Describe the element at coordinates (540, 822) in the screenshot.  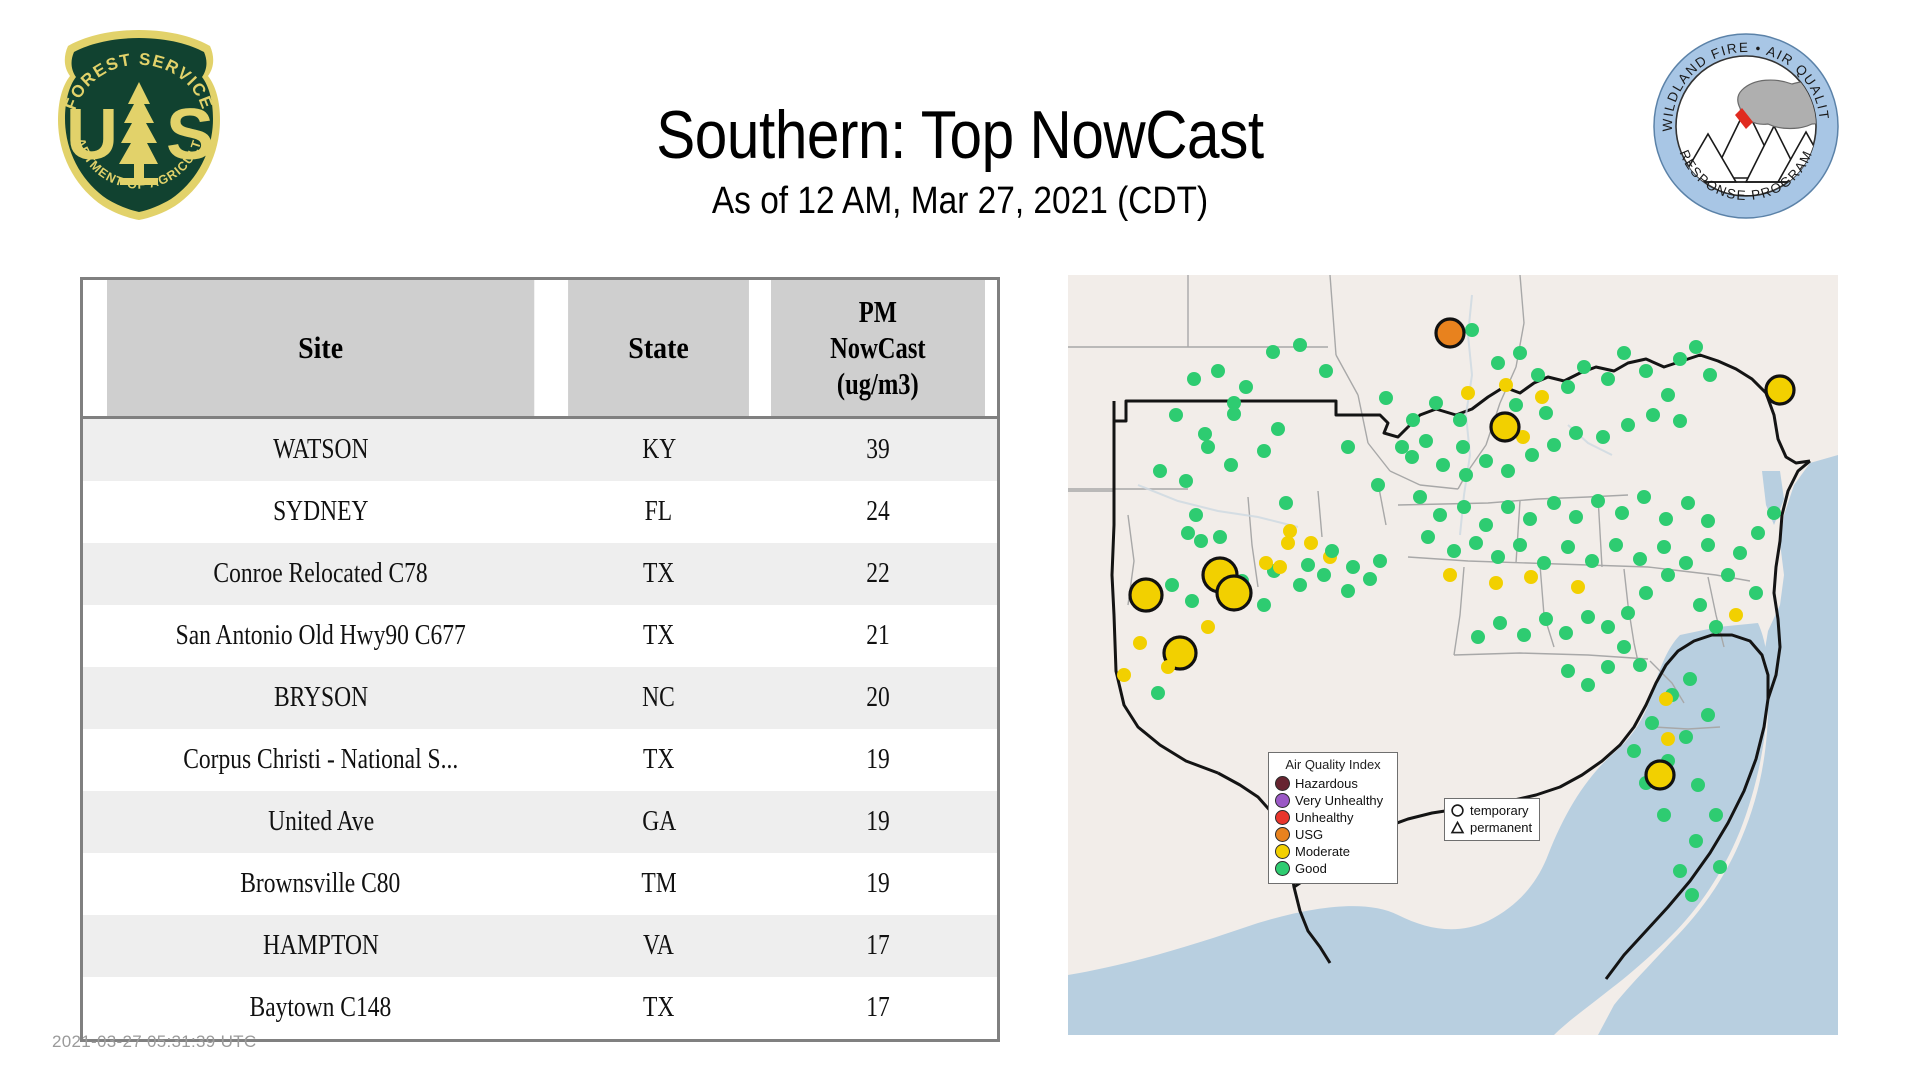
I see `table-row: United Ave GA 19` at that location.